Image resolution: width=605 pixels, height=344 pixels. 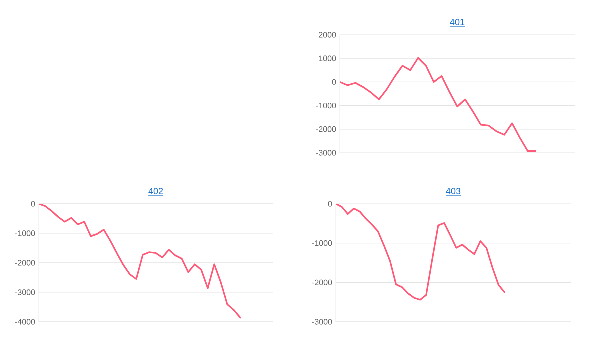 I want to click on y-tick-label: 2000, so click(x=327, y=35).